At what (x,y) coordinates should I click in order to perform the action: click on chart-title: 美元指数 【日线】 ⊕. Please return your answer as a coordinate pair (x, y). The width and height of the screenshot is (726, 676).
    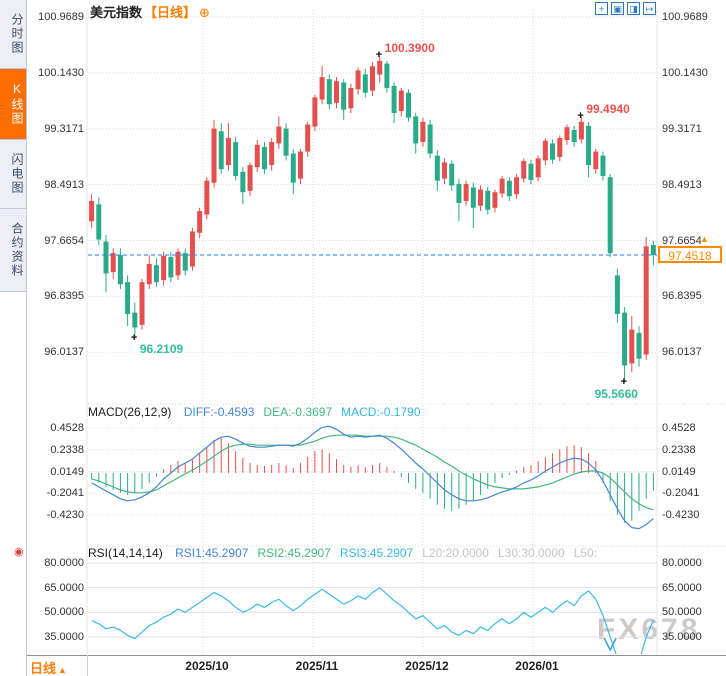
    Looking at the image, I should click on (150, 11).